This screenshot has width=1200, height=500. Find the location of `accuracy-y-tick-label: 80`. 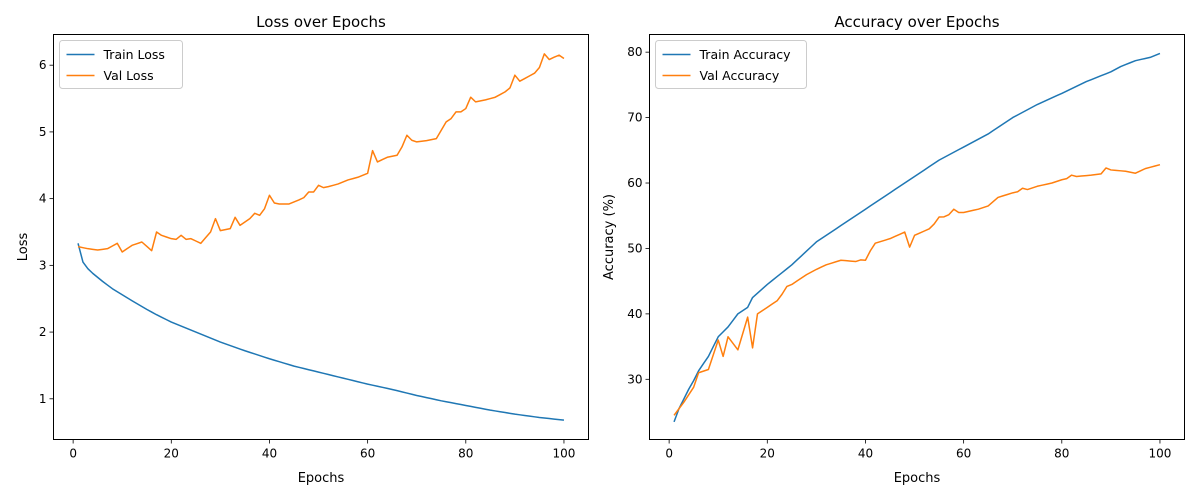

accuracy-y-tick-label: 80 is located at coordinates (634, 52).